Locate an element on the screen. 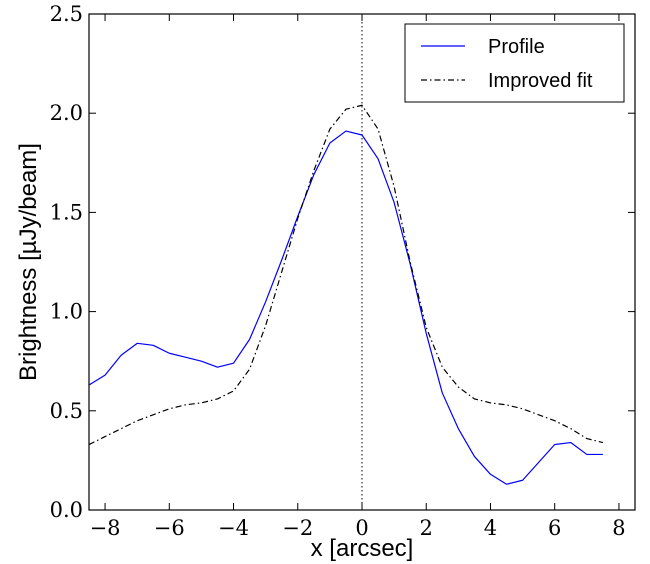 The width and height of the screenshot is (650, 564). x-tick-label: −6 is located at coordinates (169, 528).